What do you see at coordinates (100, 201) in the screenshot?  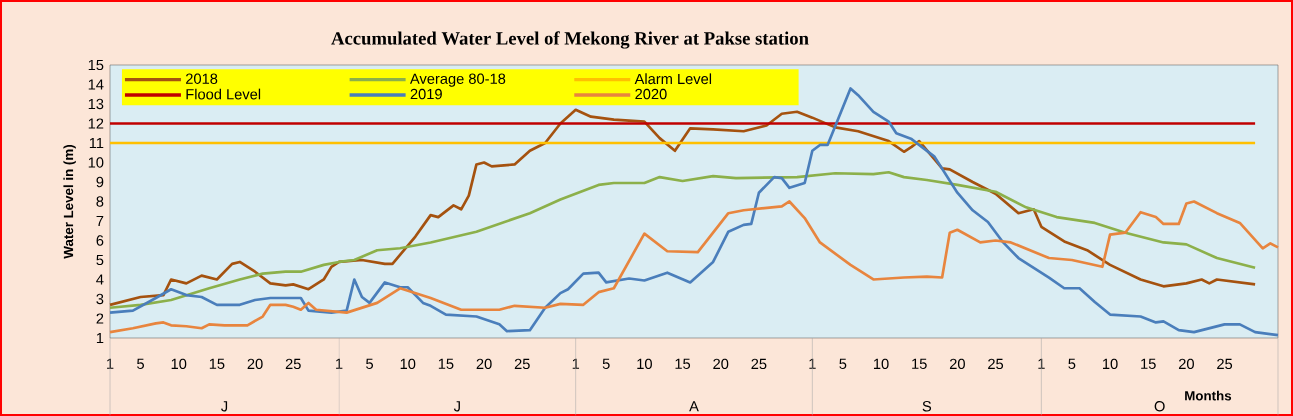 I see `y-tick-label: 8` at bounding box center [100, 201].